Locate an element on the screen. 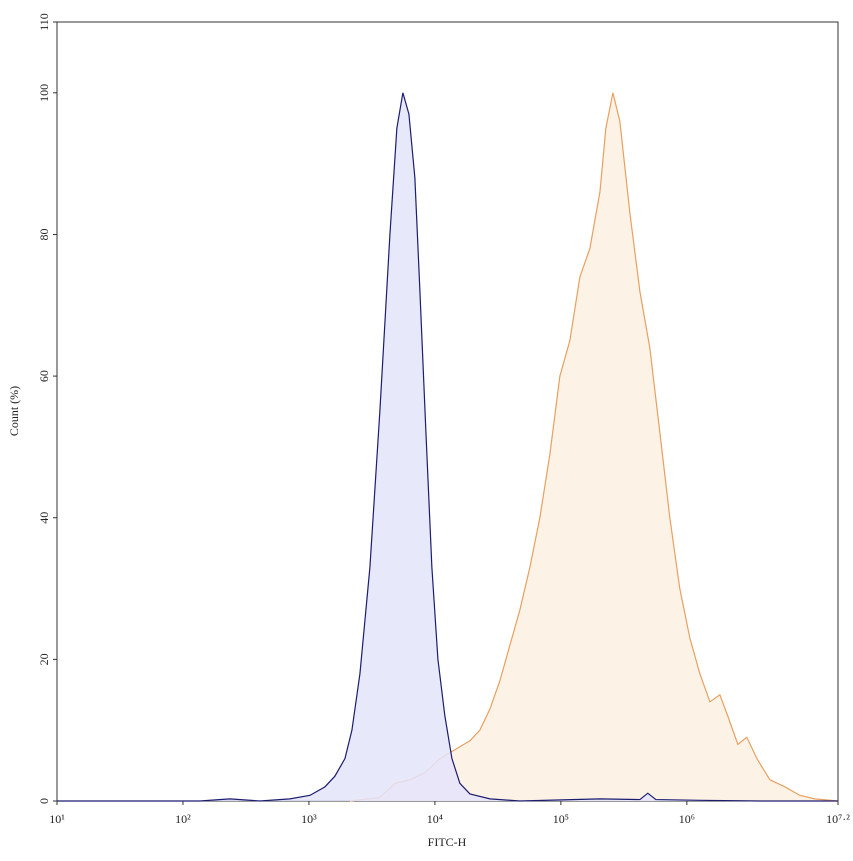 The width and height of the screenshot is (853, 861). x-tick-label: 10¹ is located at coordinates (57, 819).